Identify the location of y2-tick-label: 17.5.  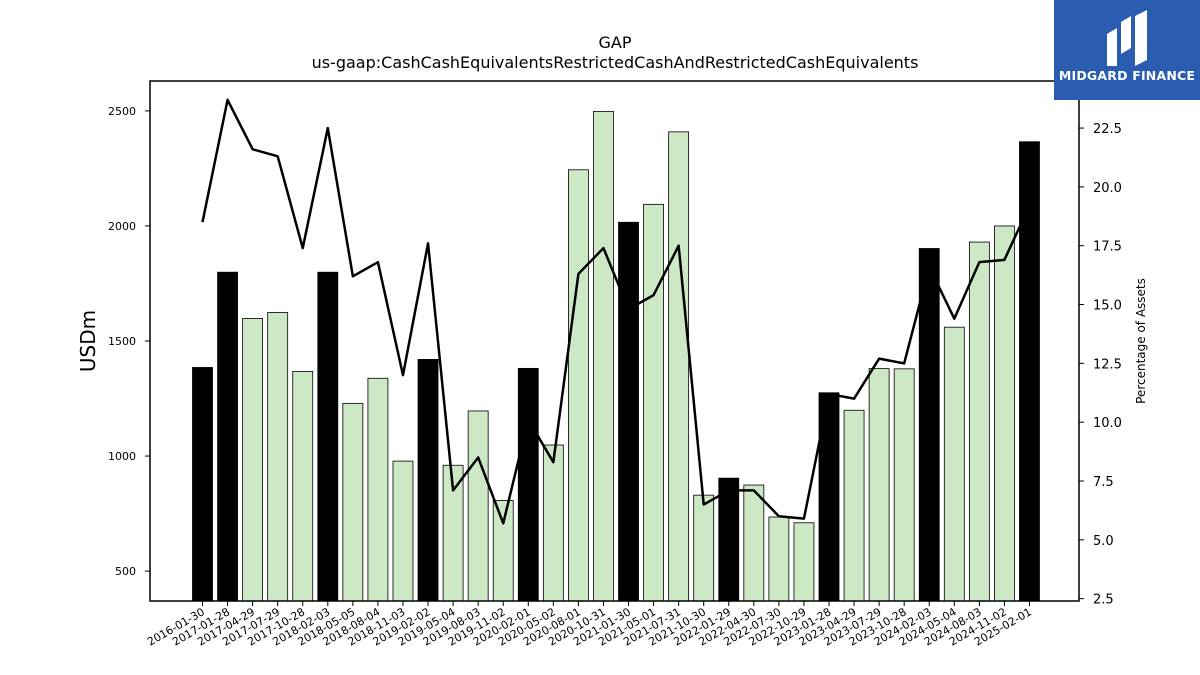
(1107, 247).